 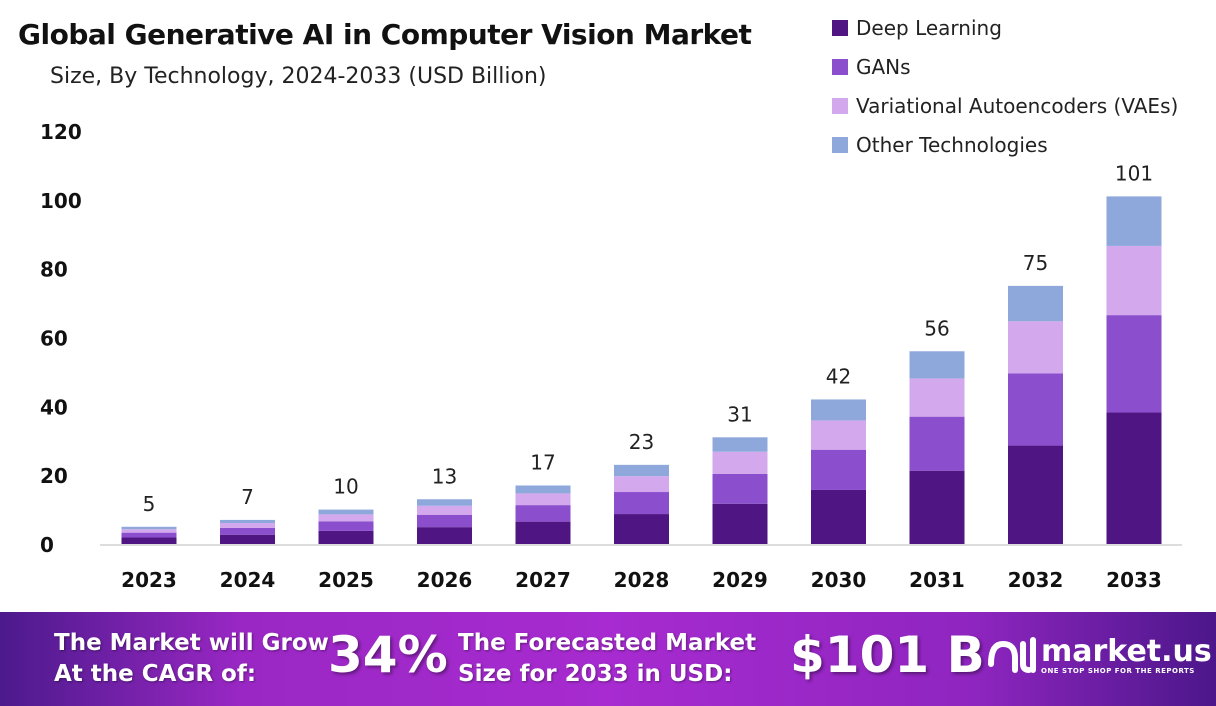 What do you see at coordinates (1134, 173) in the screenshot?
I see `total-label: 101` at bounding box center [1134, 173].